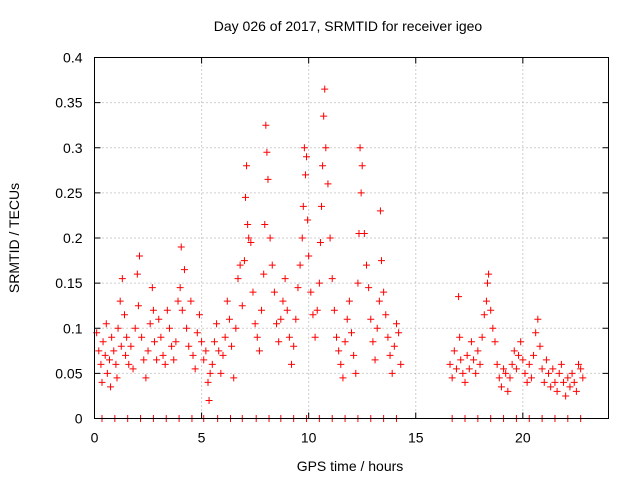 Image resolution: width=640 pixels, height=480 pixels. Describe the element at coordinates (416, 438) in the screenshot. I see `x-tick-label: 15` at that location.